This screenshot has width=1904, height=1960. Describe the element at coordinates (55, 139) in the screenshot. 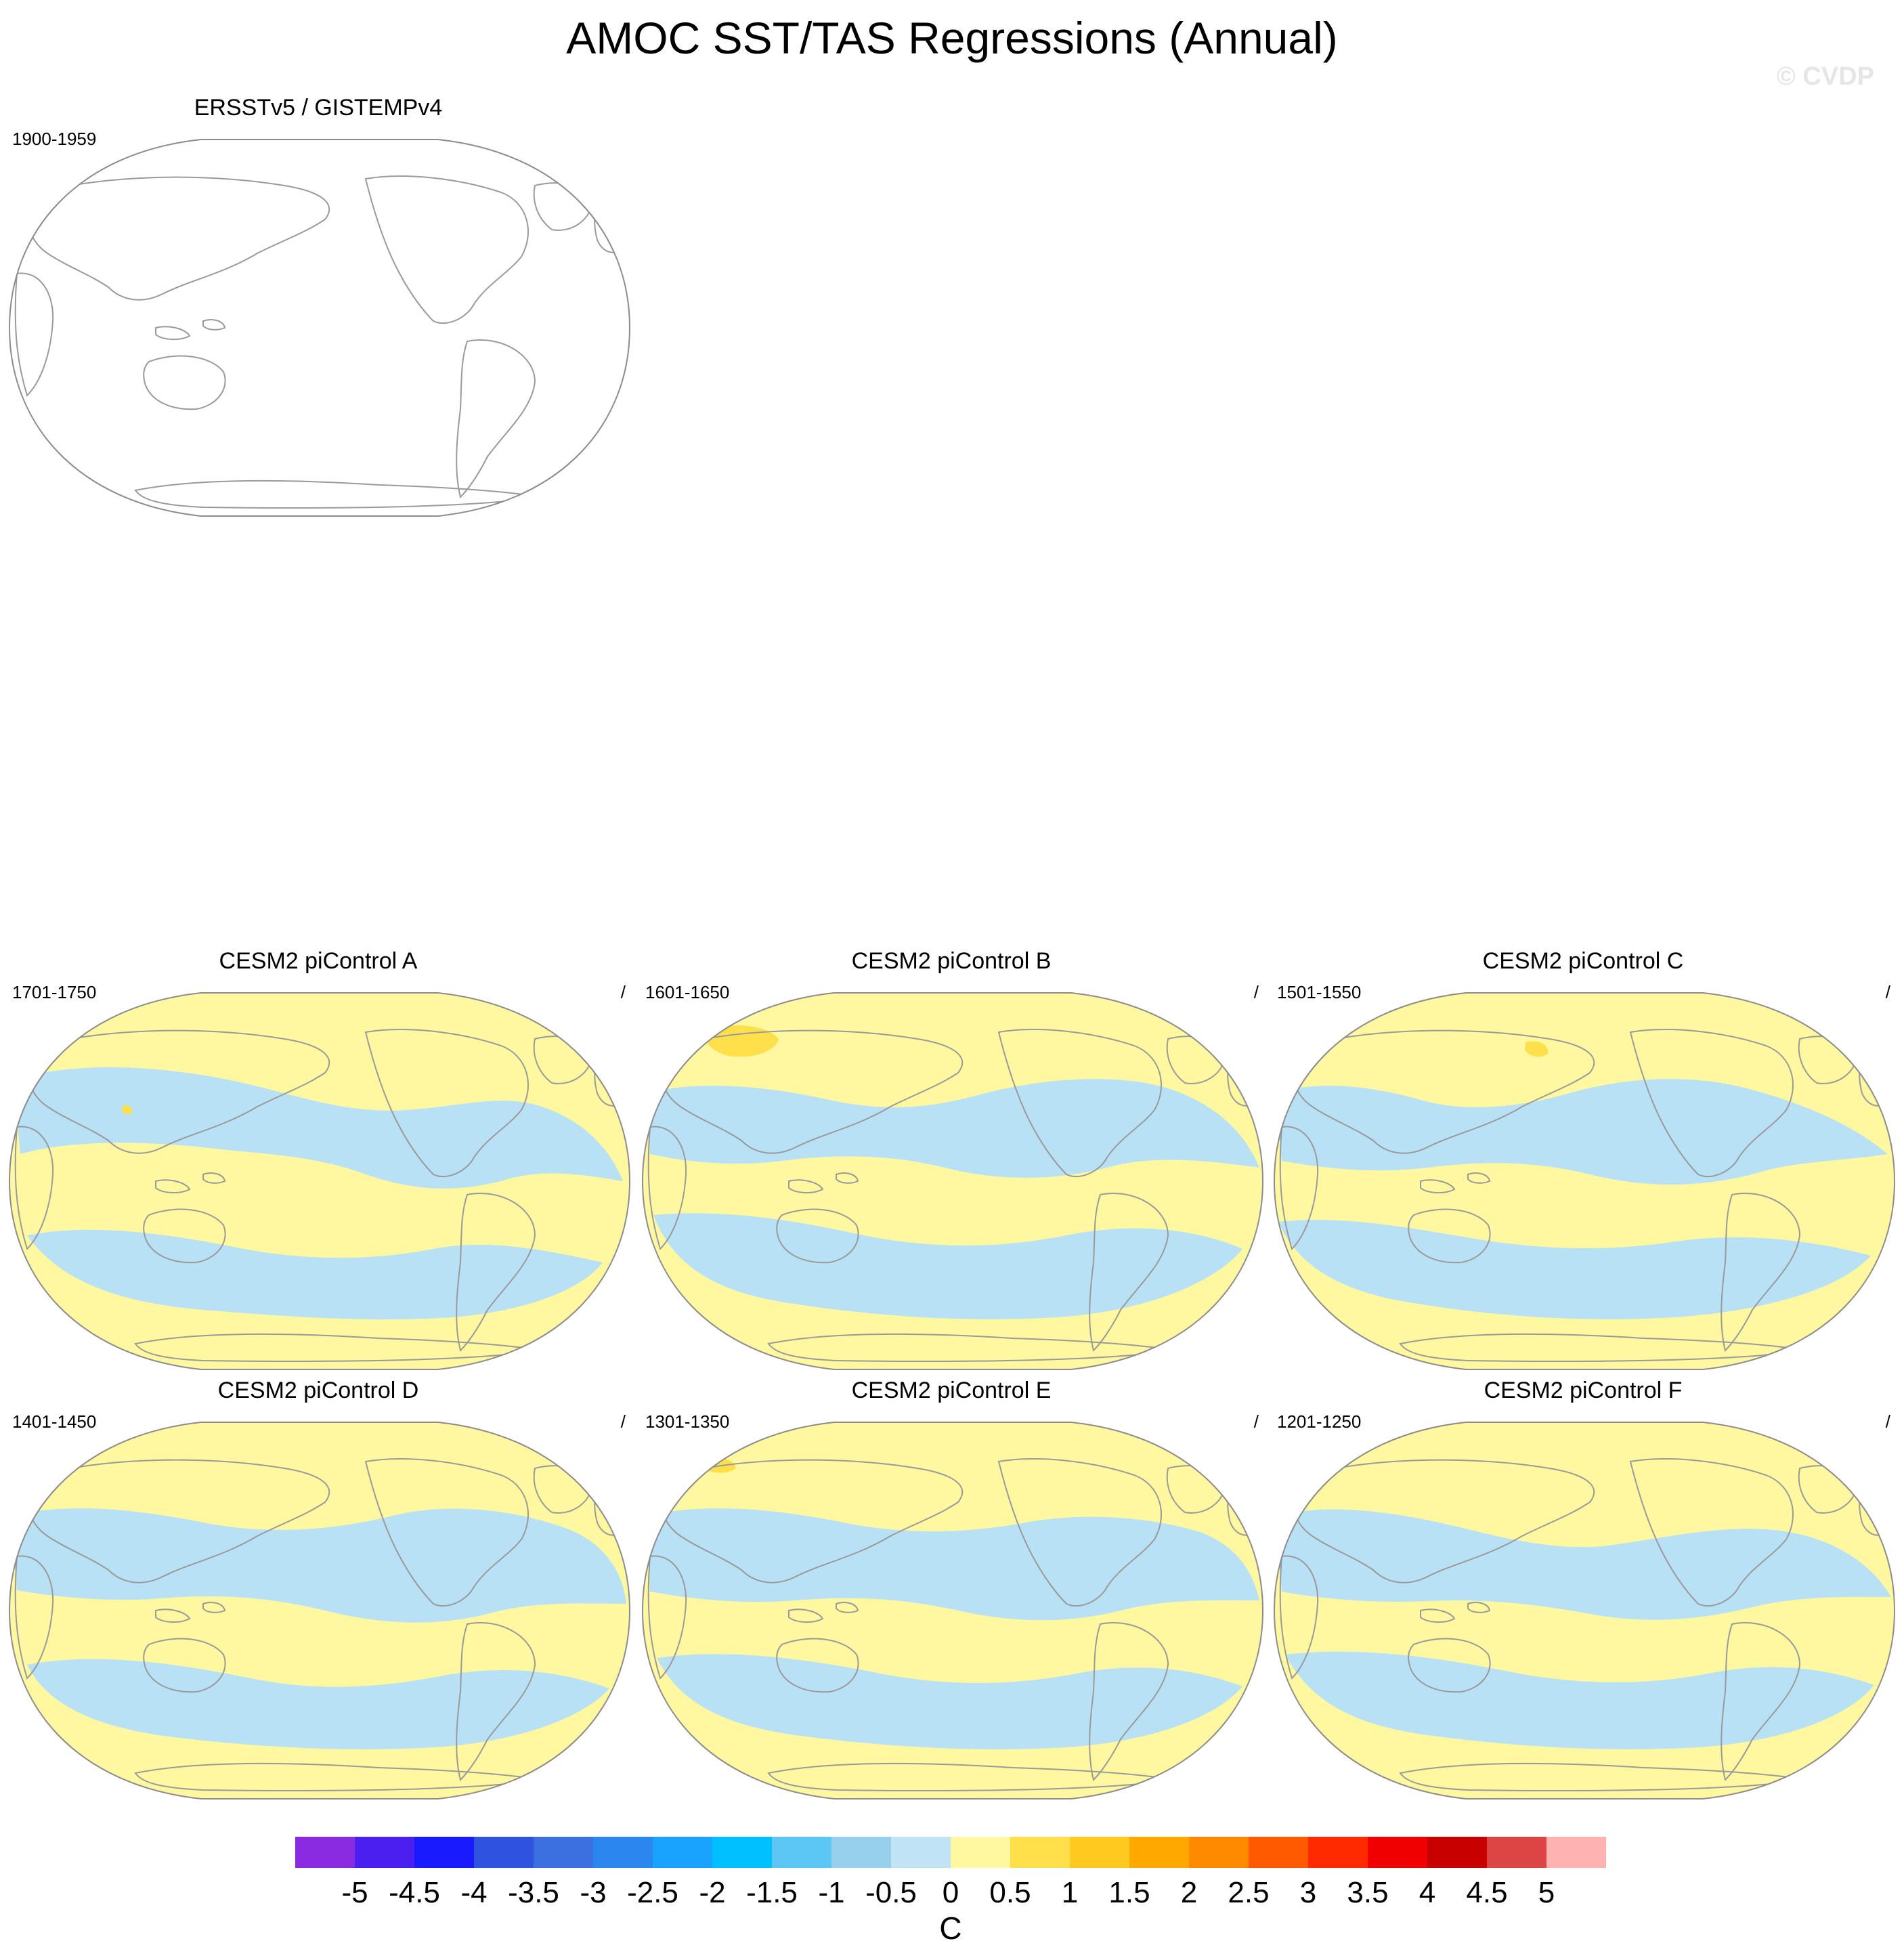

I see `panel-years: 1900-1959` at that location.